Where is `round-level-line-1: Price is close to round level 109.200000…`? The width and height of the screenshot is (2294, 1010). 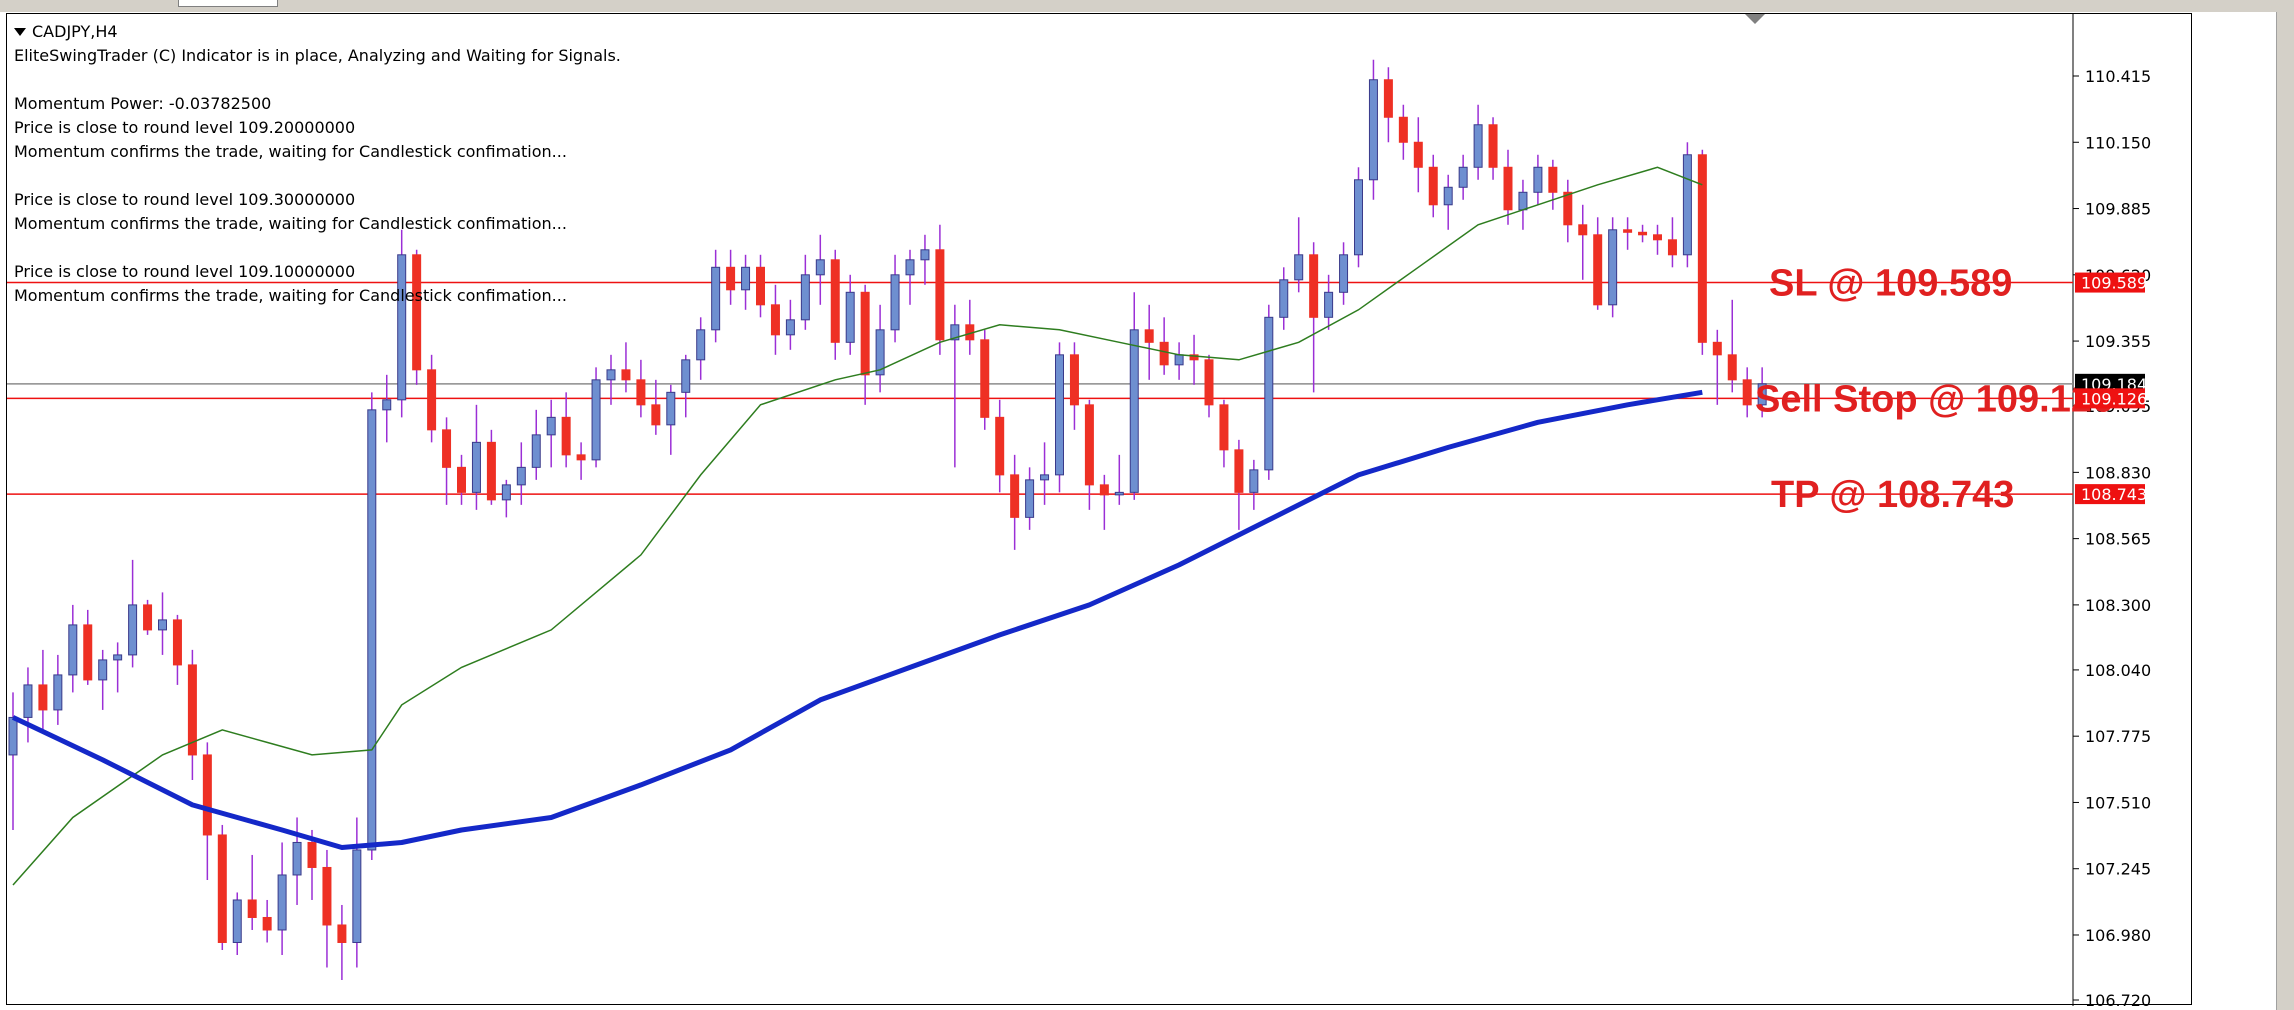
round-level-line-1: Price is close to round level 109.200000… is located at coordinates (185, 127).